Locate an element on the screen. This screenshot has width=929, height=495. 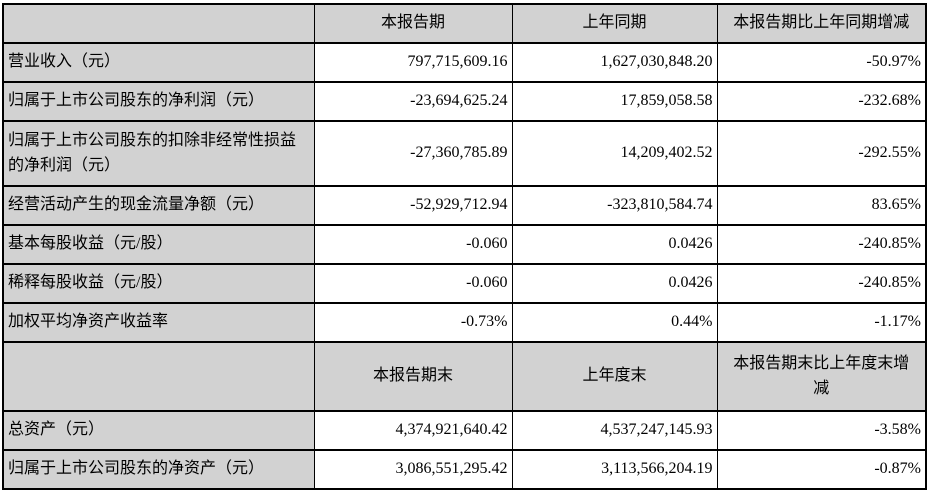
cell-prior-period: -323,810,584.74 is located at coordinates (614, 205).